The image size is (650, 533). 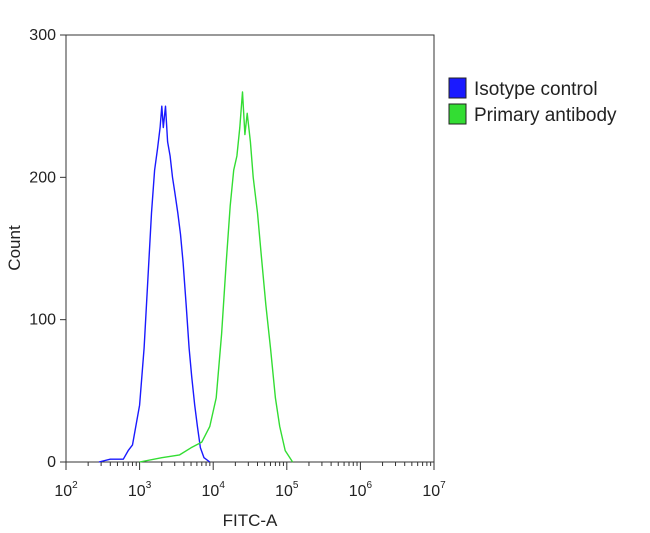 What do you see at coordinates (149, 485) in the screenshot?
I see `x-tick-exponent: 3` at bounding box center [149, 485].